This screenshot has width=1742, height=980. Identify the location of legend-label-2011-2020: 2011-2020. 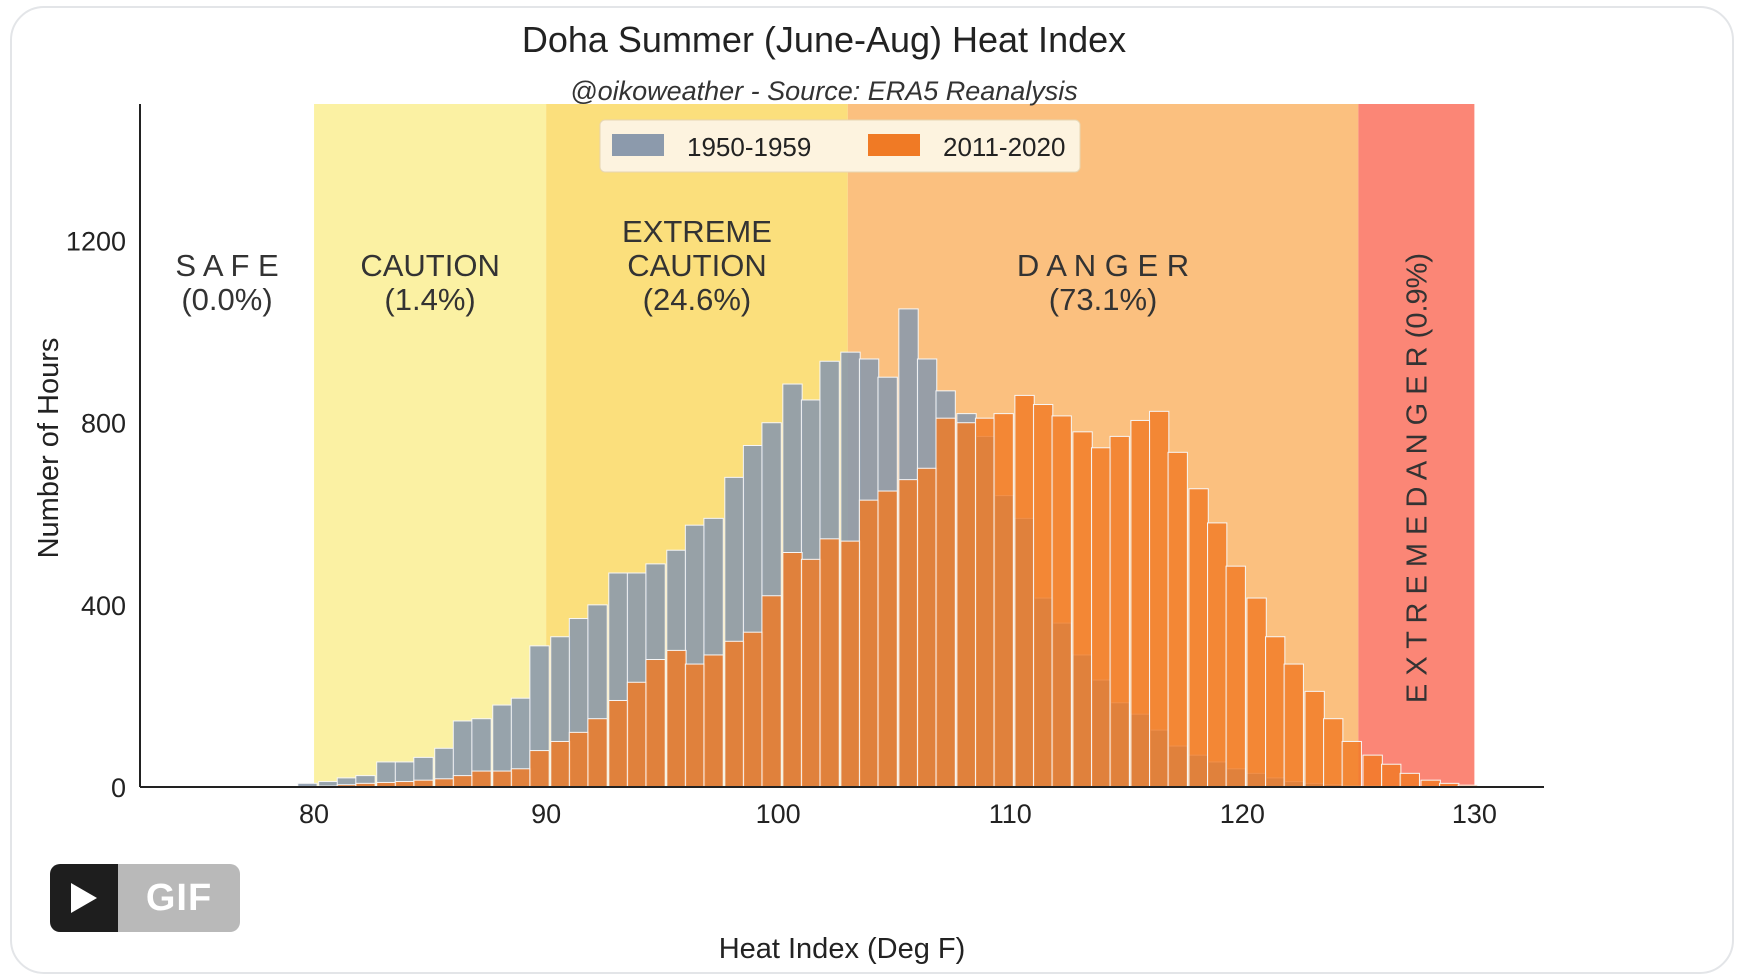
(1004, 147).